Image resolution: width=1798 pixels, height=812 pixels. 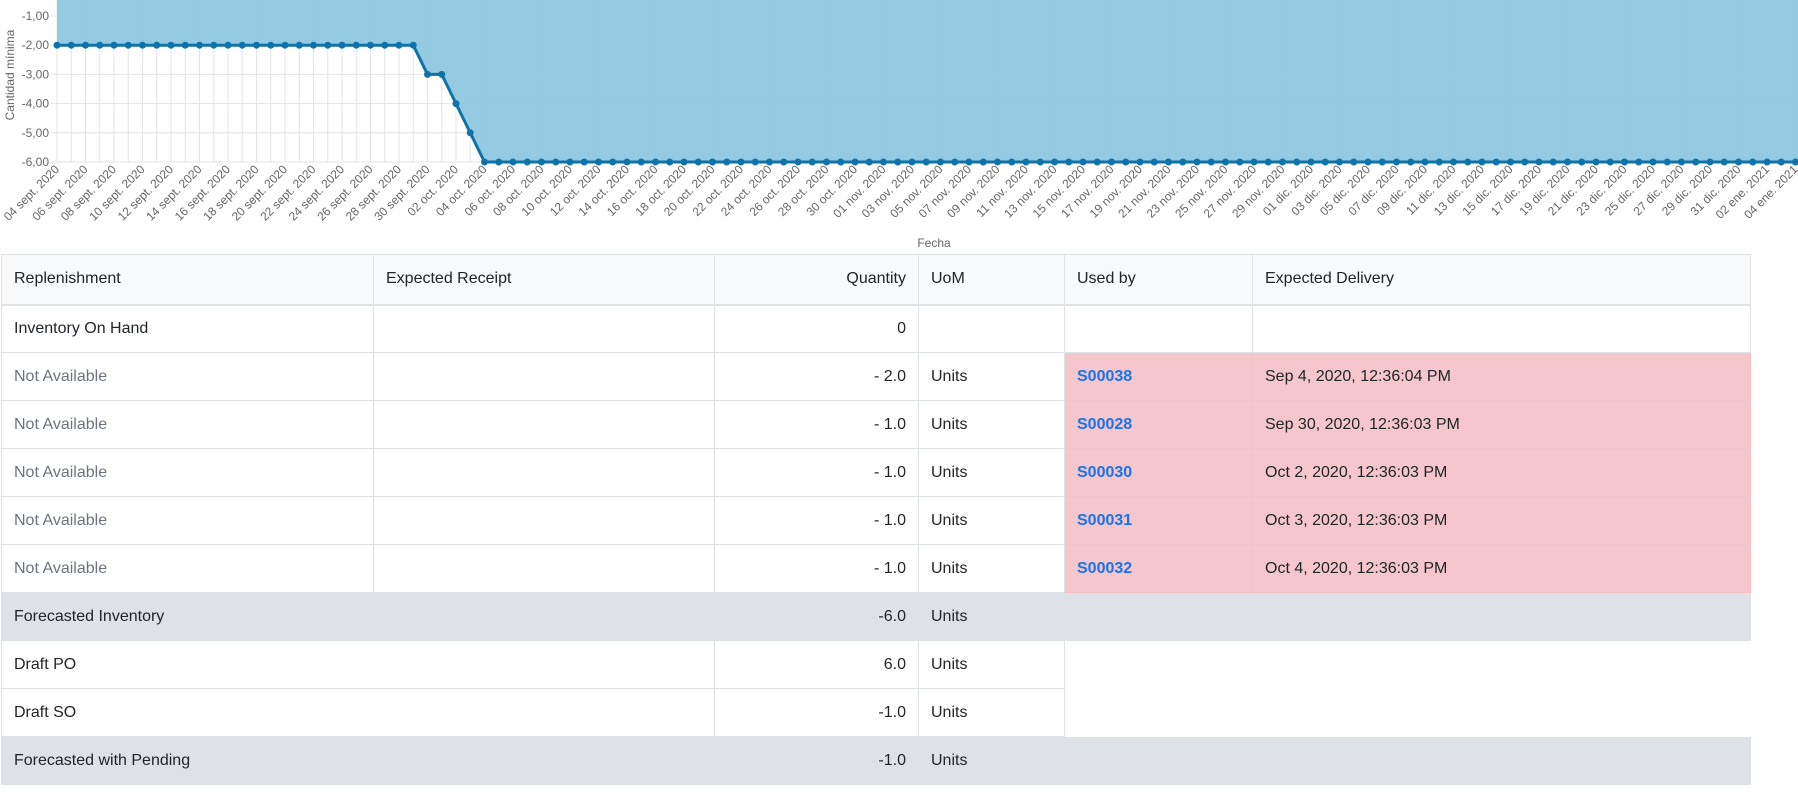 I want to click on on-hand-quantity: 0, so click(x=816, y=328).